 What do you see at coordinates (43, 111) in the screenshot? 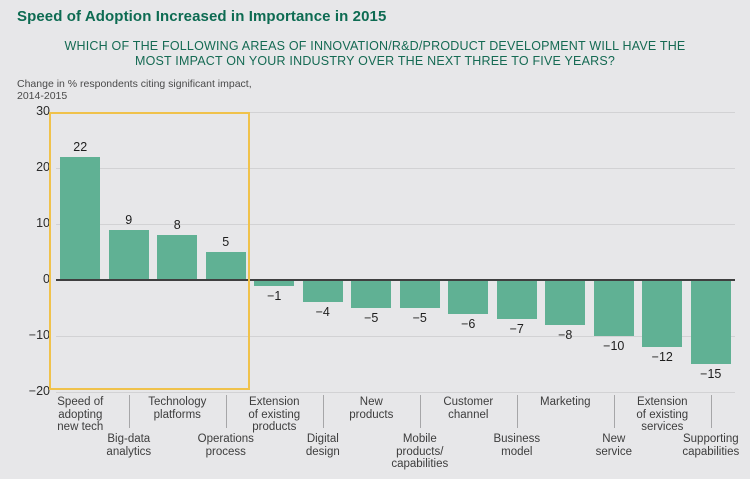
I see `y-axis-tick-label: 30` at bounding box center [43, 111].